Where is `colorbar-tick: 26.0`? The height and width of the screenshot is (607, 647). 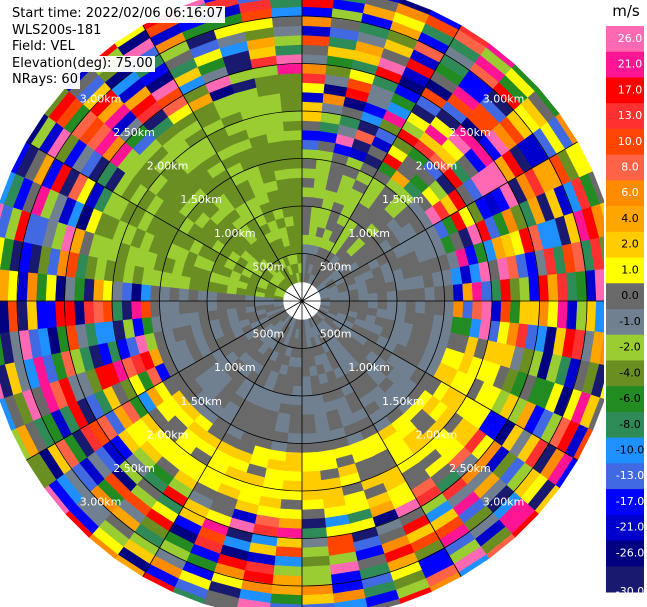
colorbar-tick: 26.0 is located at coordinates (630, 38).